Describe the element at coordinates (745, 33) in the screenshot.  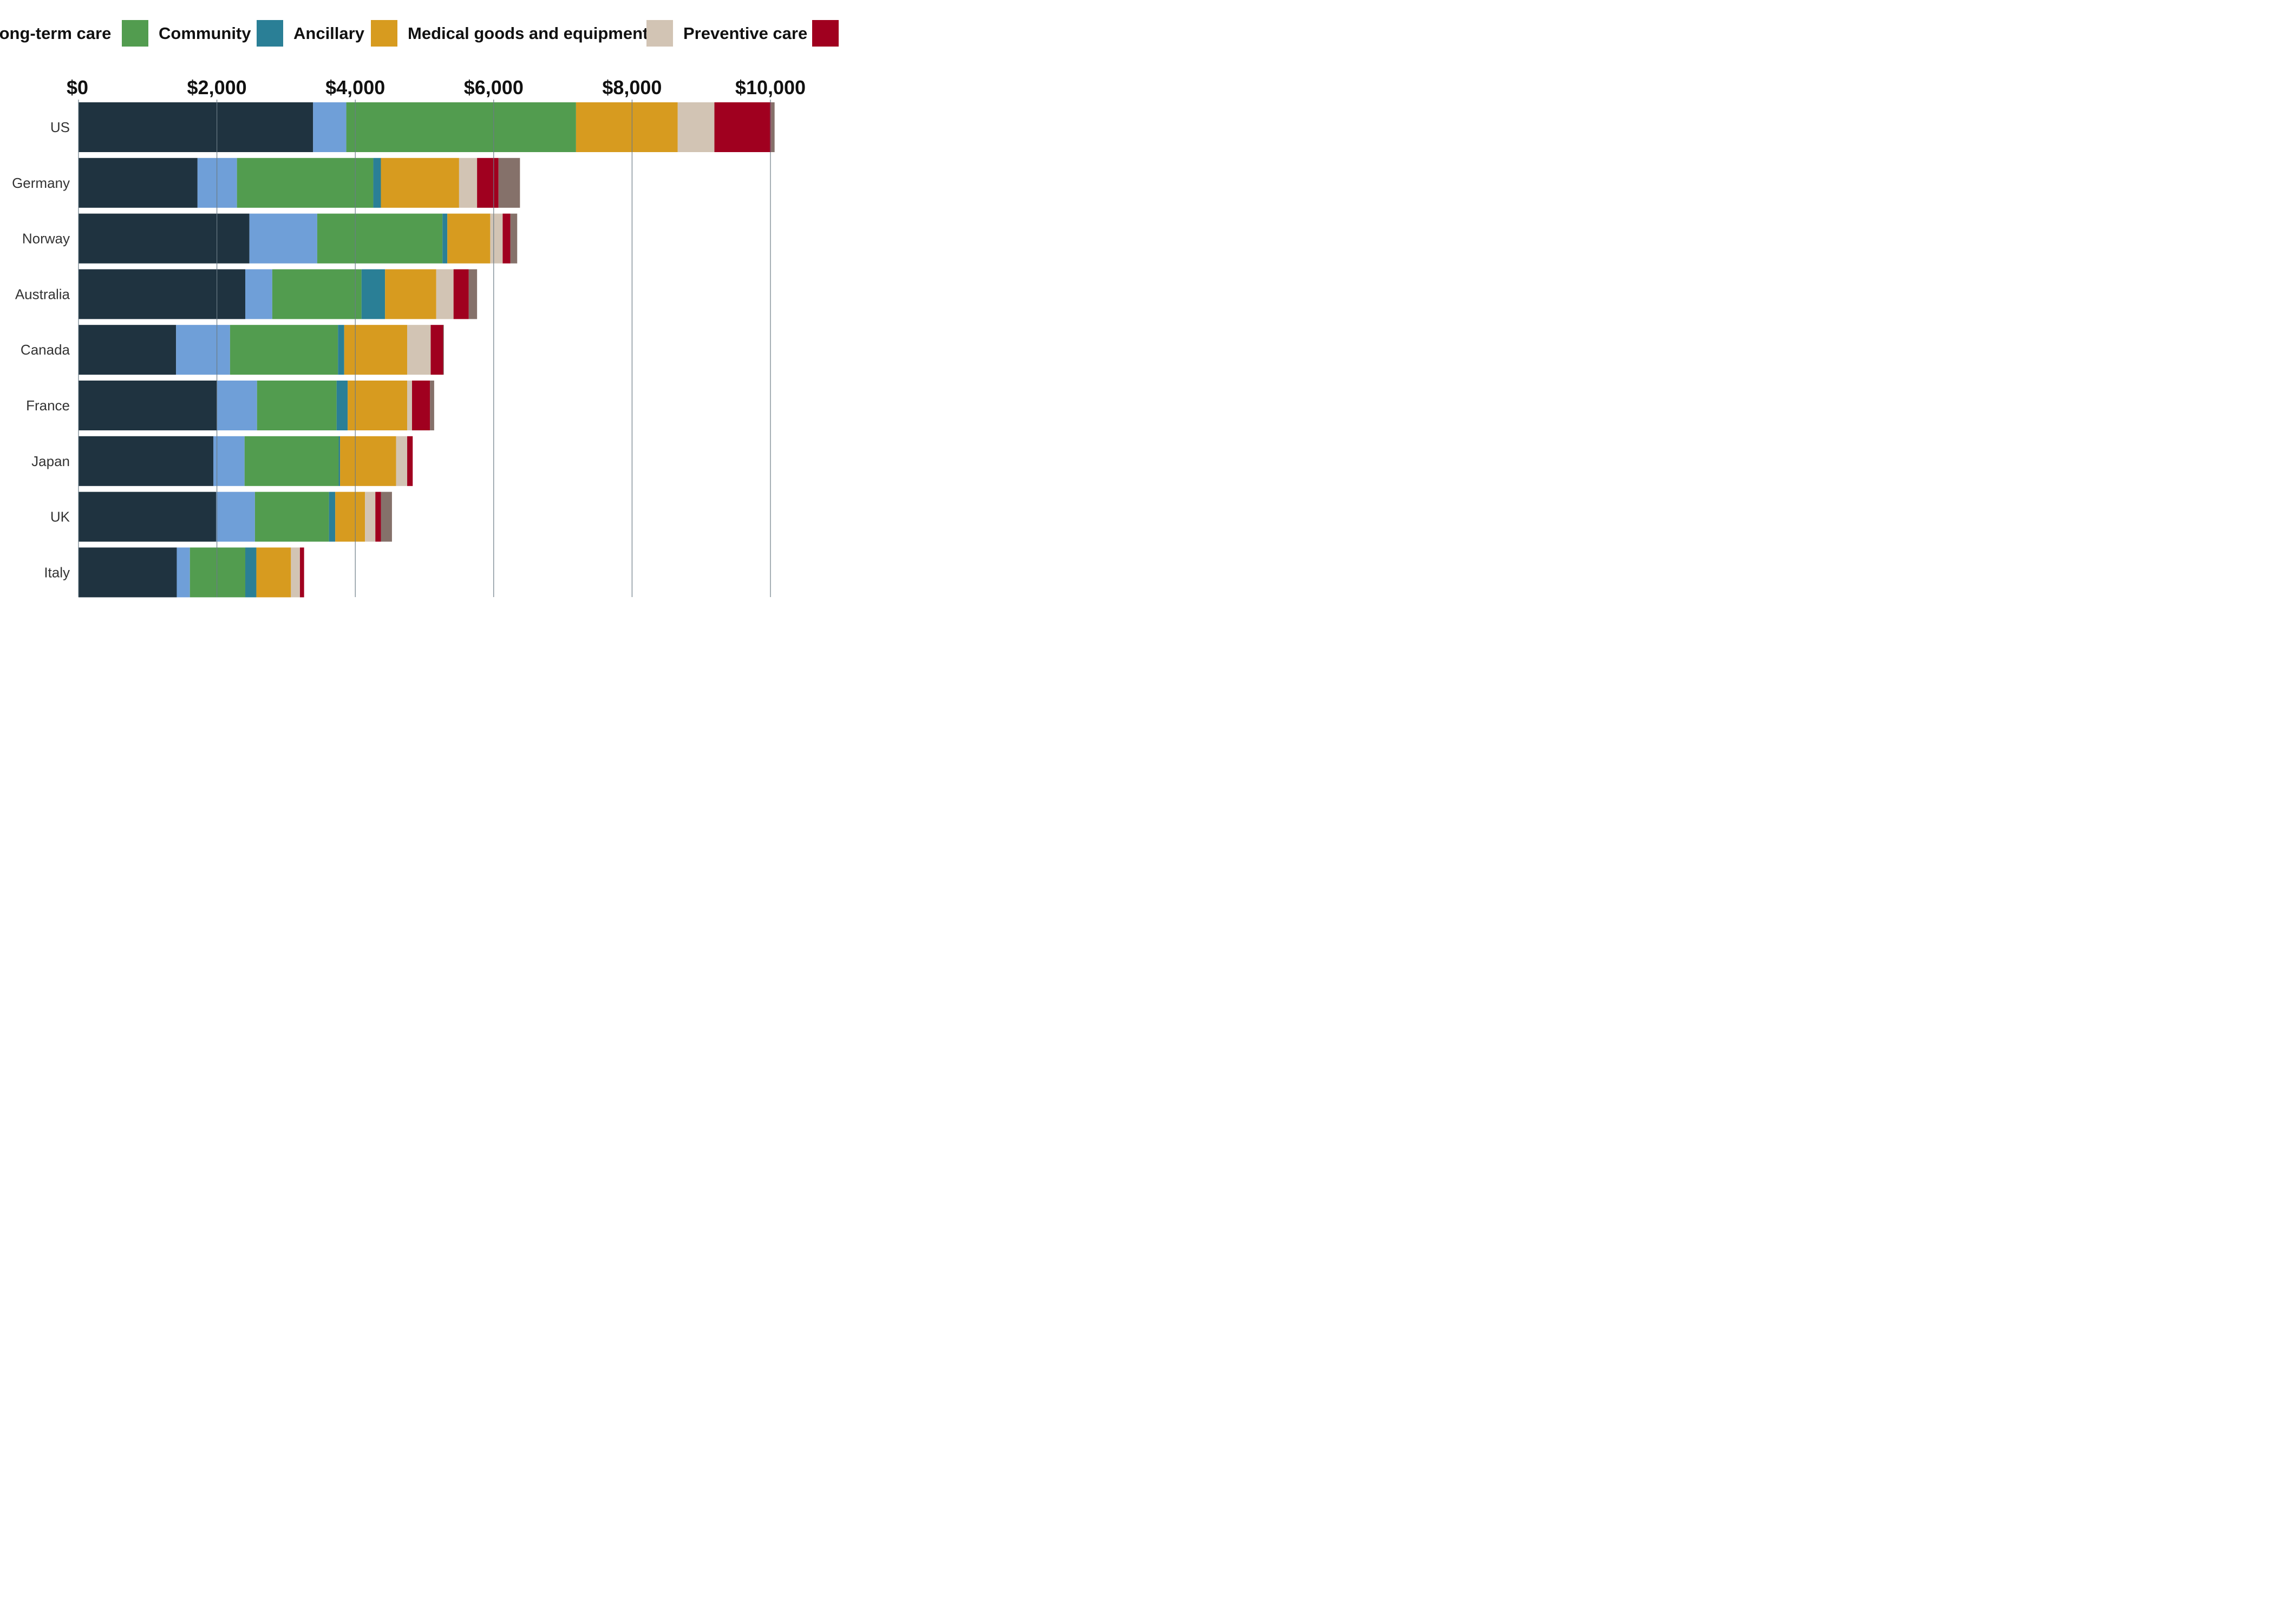
I see `legend-label: Preventive care` at that location.